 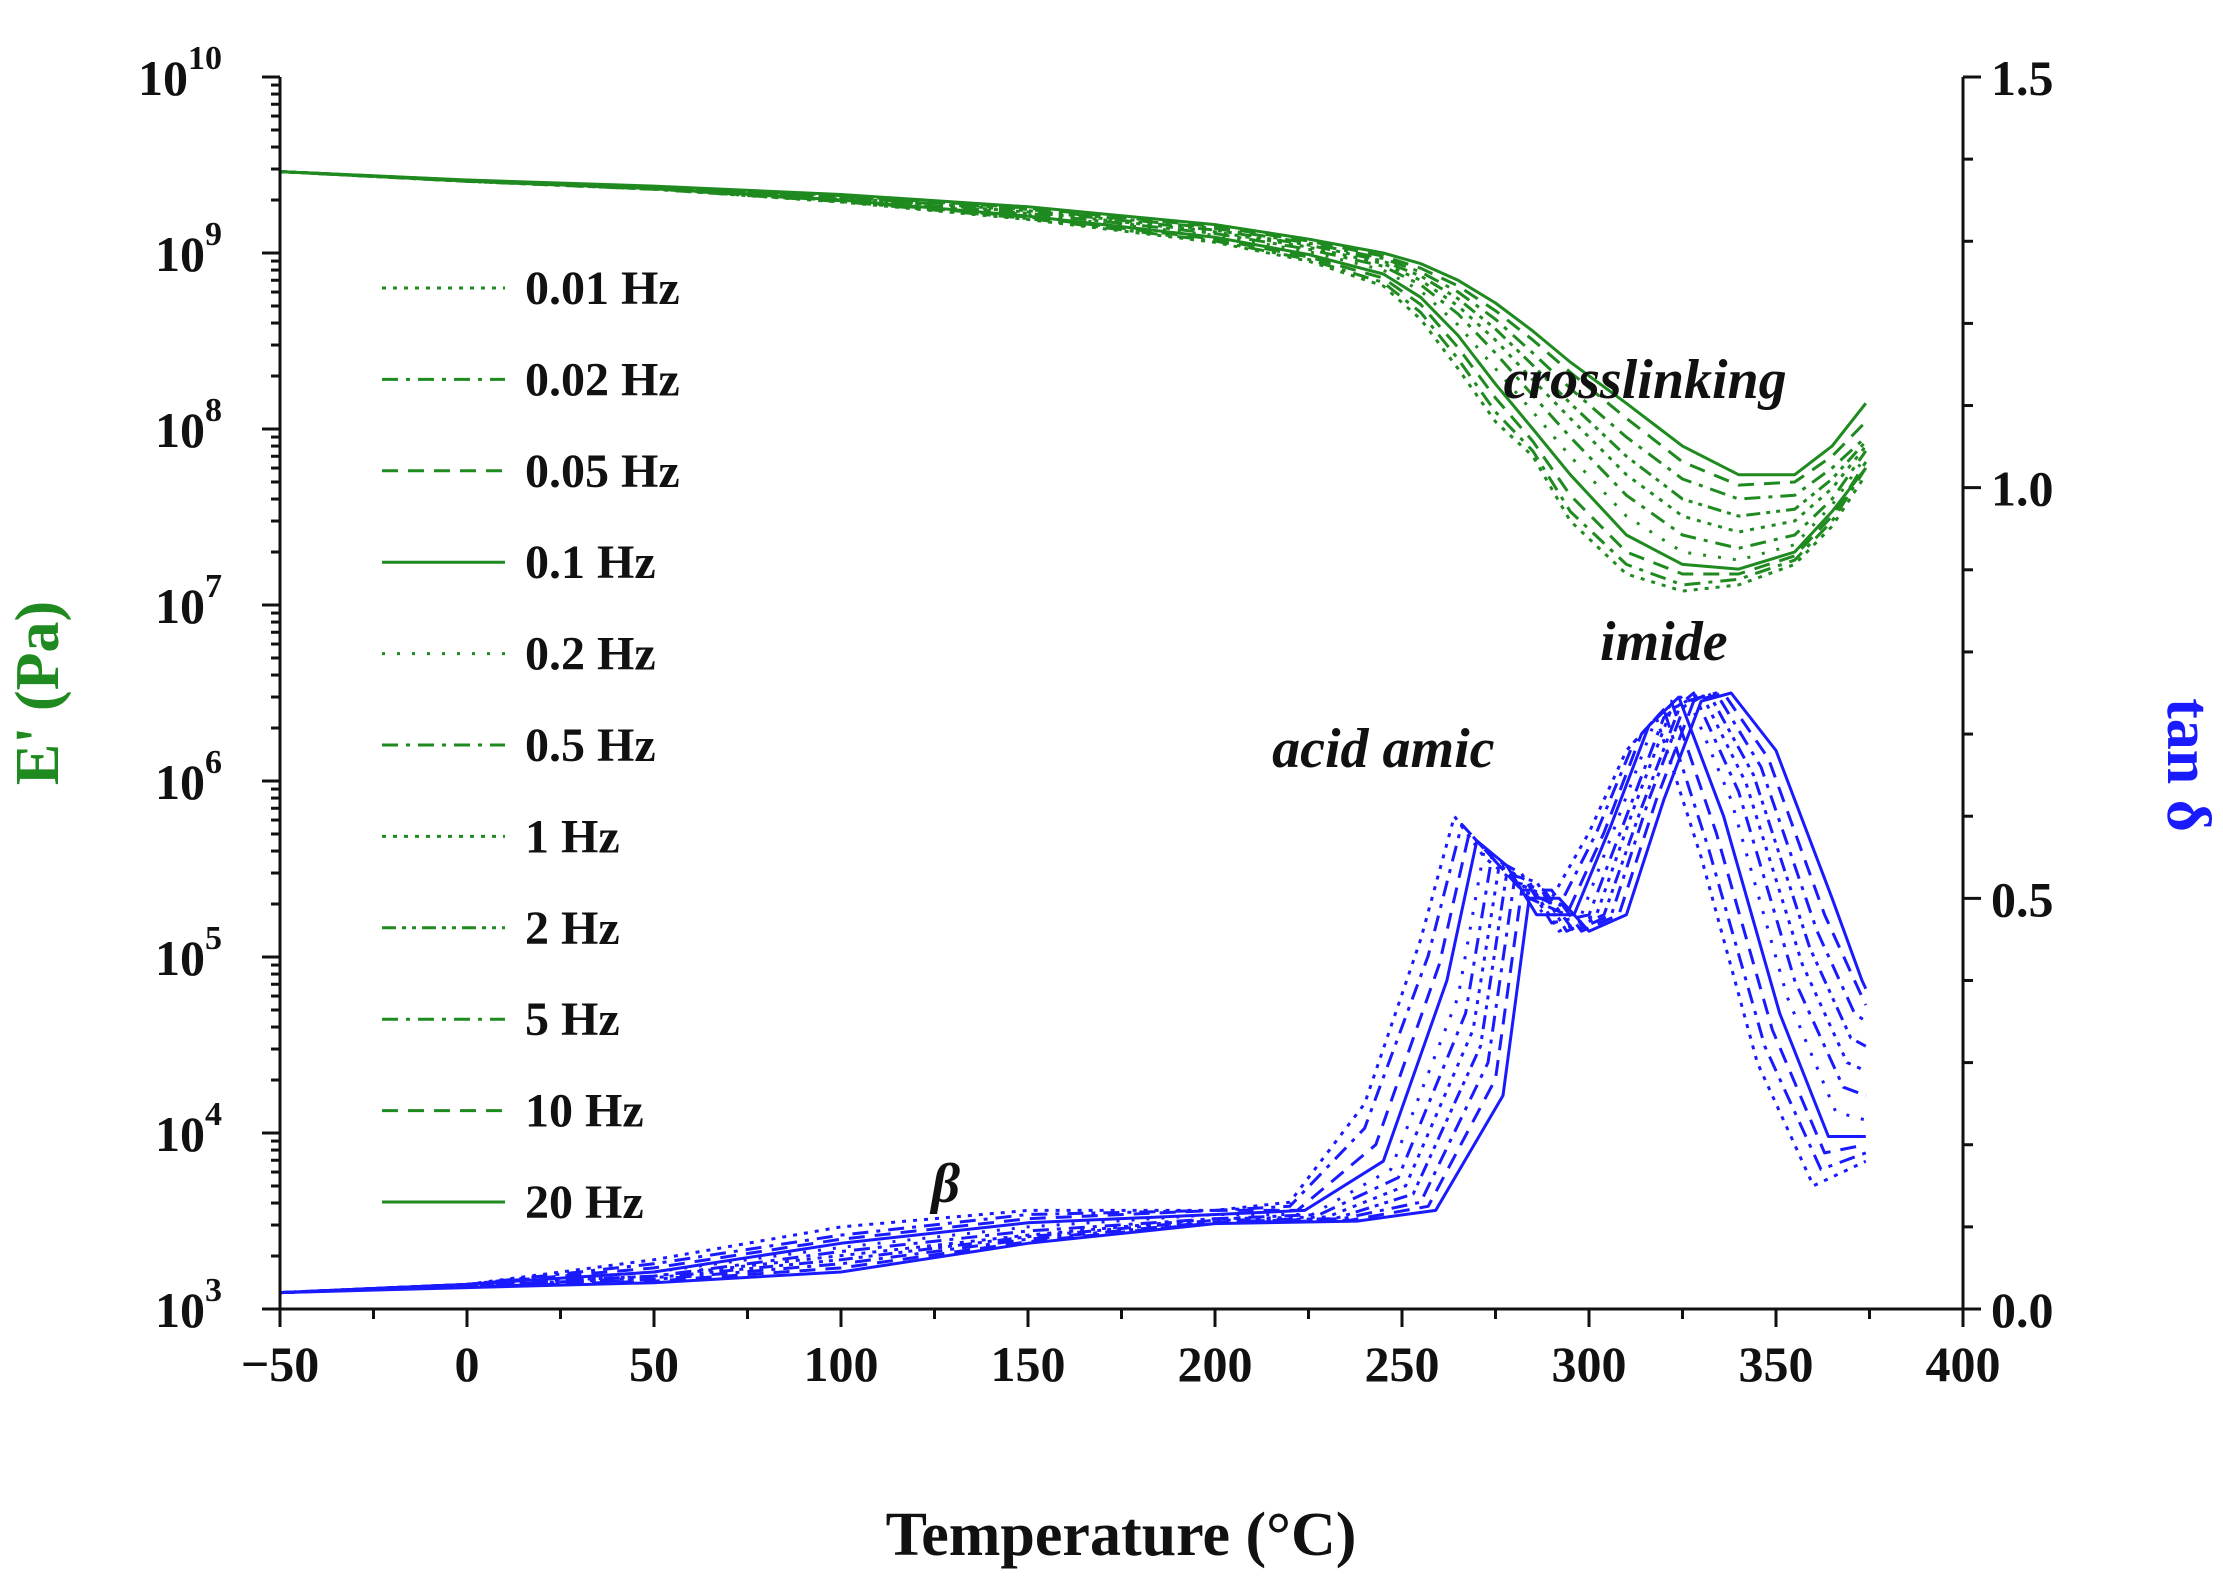 What do you see at coordinates (1028, 1364) in the screenshot?
I see `x-tick-label: 150` at bounding box center [1028, 1364].